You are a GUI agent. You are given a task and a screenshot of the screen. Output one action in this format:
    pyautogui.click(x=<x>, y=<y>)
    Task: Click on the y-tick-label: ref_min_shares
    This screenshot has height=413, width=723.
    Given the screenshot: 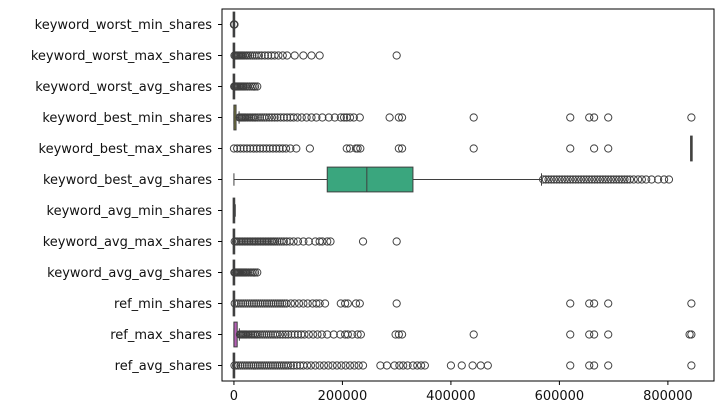 What is the action you would take?
    pyautogui.click(x=163, y=304)
    